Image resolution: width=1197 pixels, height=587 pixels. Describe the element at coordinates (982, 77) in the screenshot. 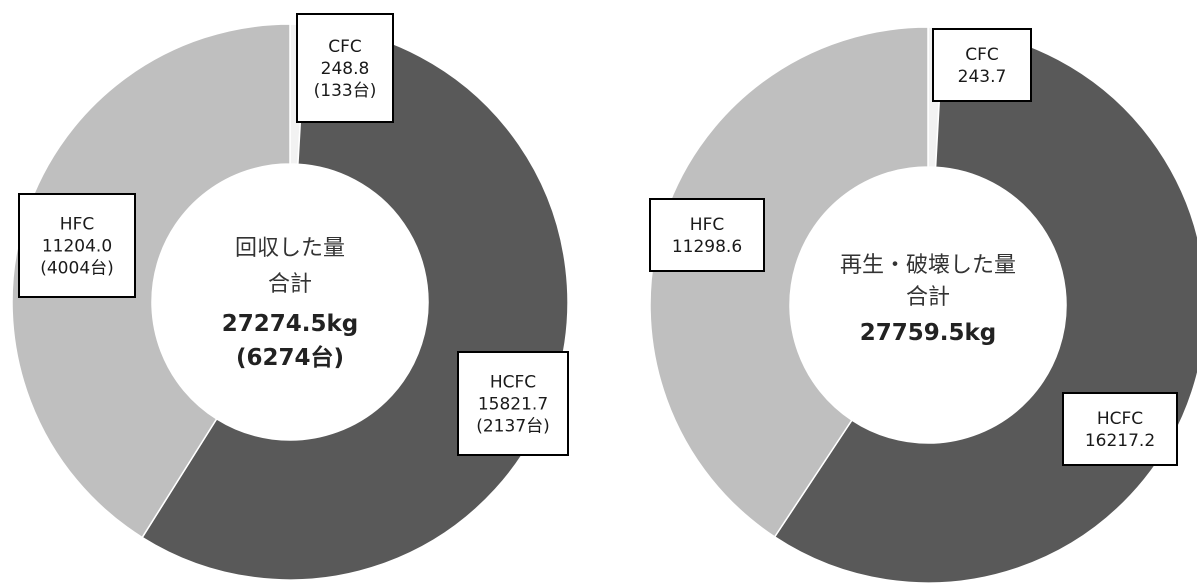

I see `label-text: 243.7` at that location.